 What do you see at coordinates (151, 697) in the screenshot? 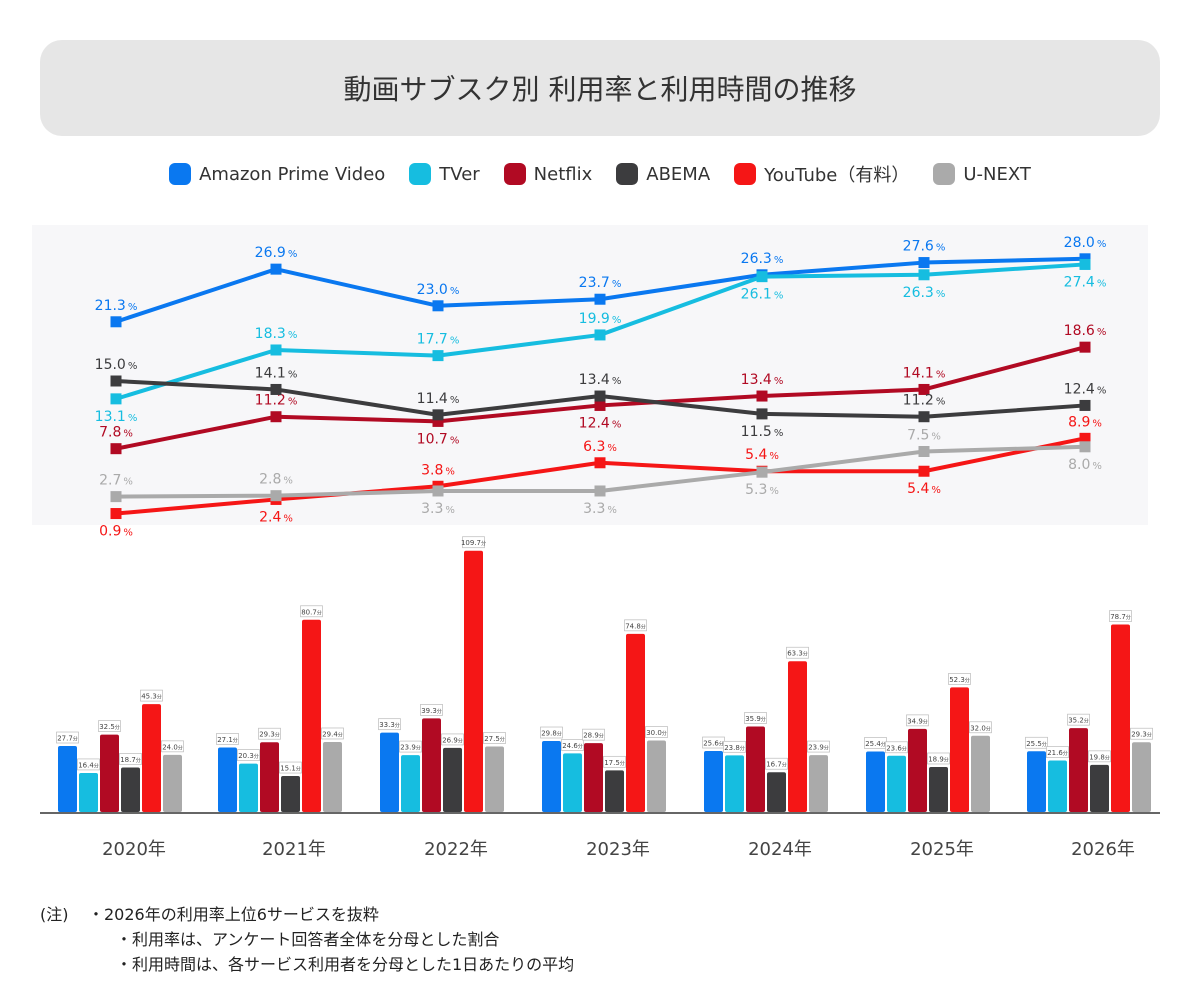
I see `bar-label: 45.3分` at bounding box center [151, 697].